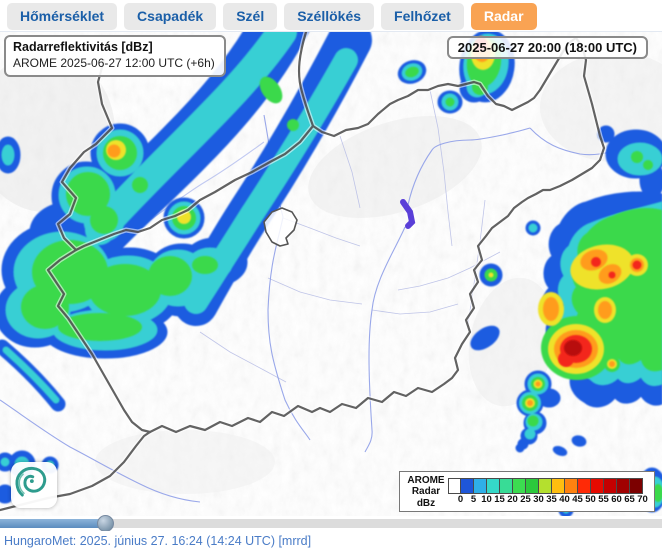 The height and width of the screenshot is (552, 662). What do you see at coordinates (426, 503) in the screenshot?
I see `legend-unit: dBz` at bounding box center [426, 503].